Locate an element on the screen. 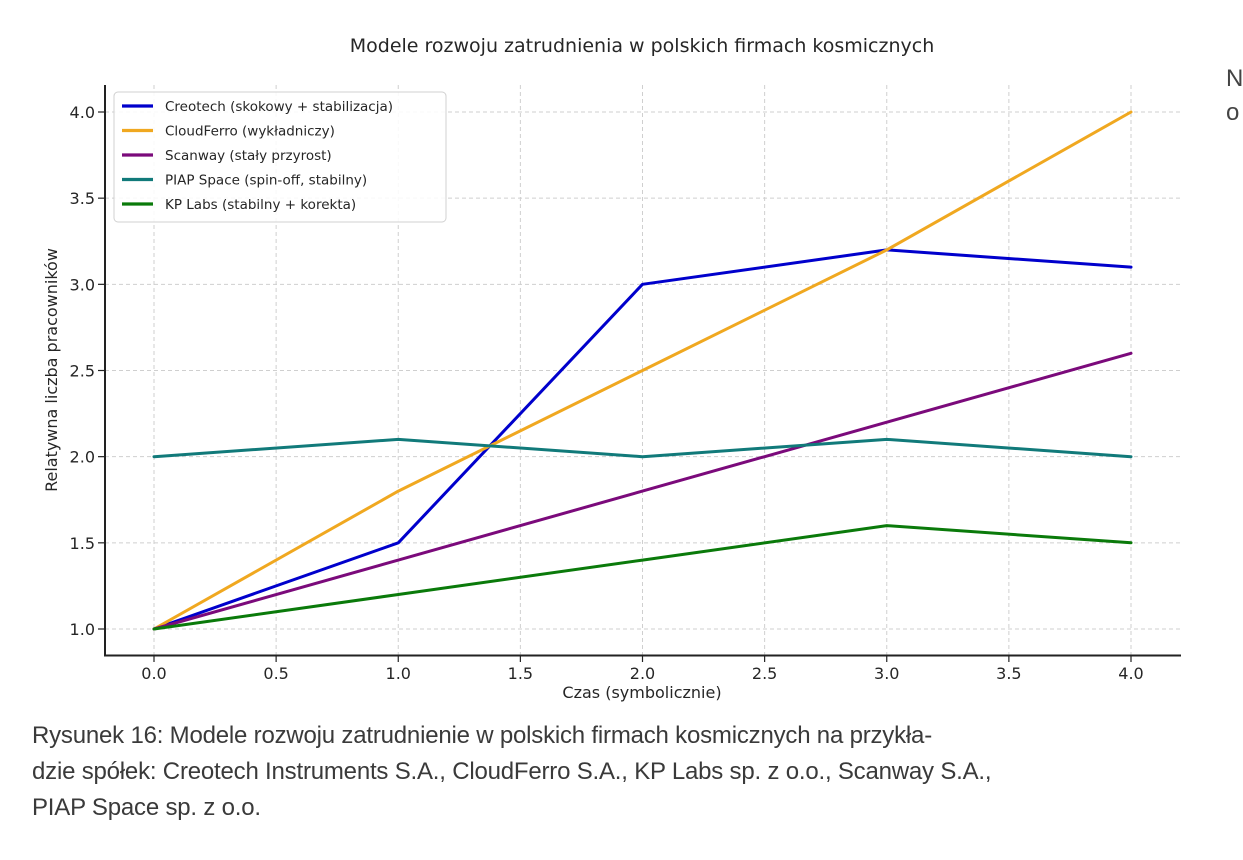  caption-line-3: PIAP Space sp. z o.o. is located at coordinates (146, 807).